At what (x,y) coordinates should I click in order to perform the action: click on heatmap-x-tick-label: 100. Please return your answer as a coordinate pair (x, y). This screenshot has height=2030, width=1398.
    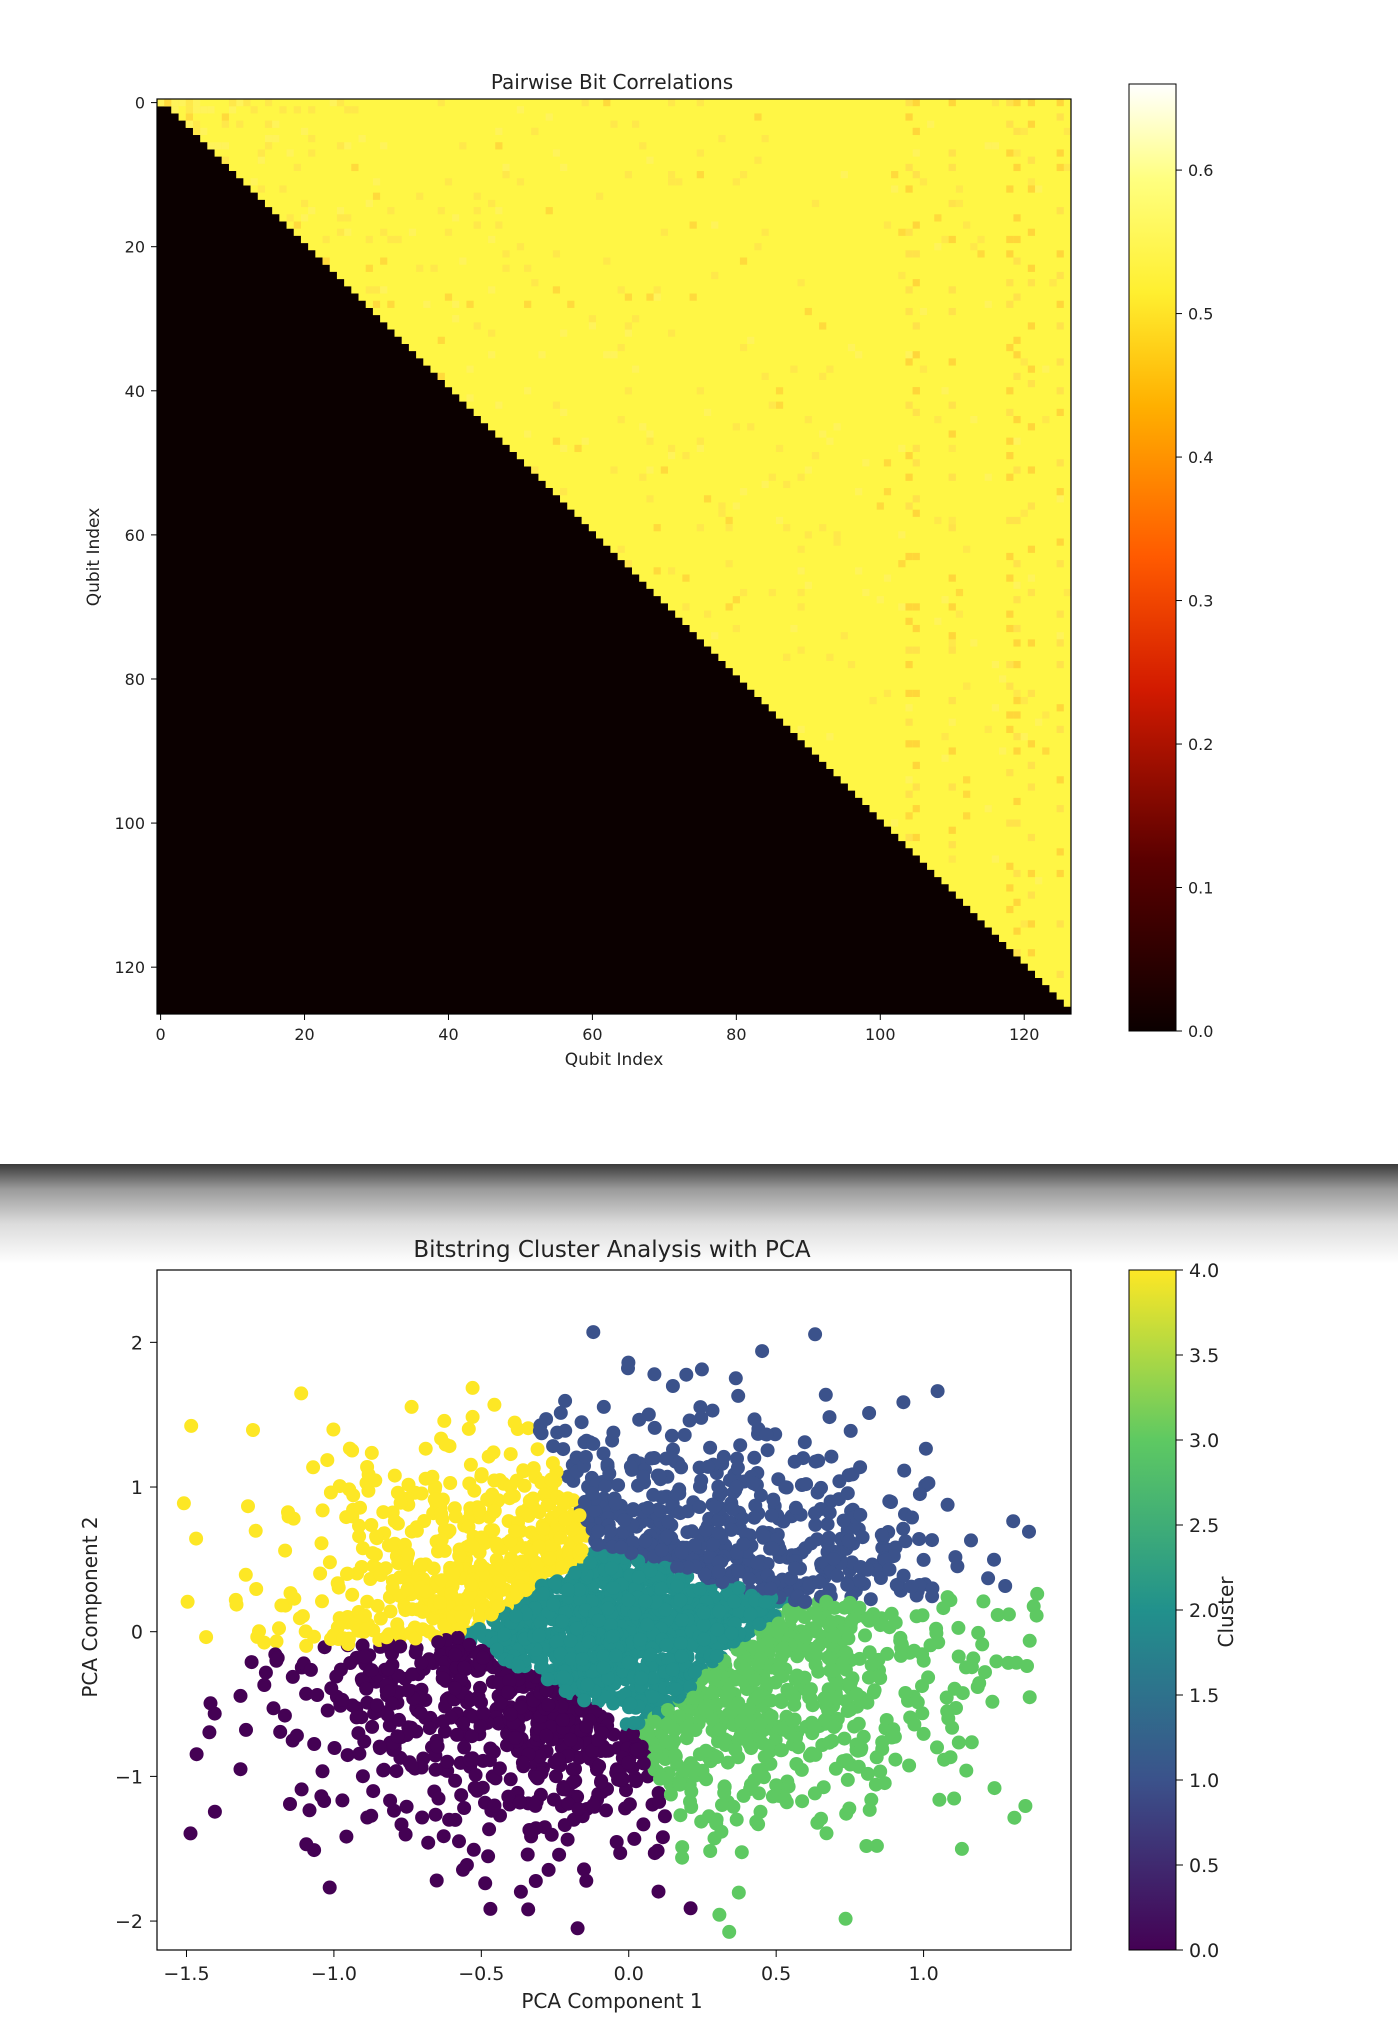
    Looking at the image, I should click on (880, 1034).